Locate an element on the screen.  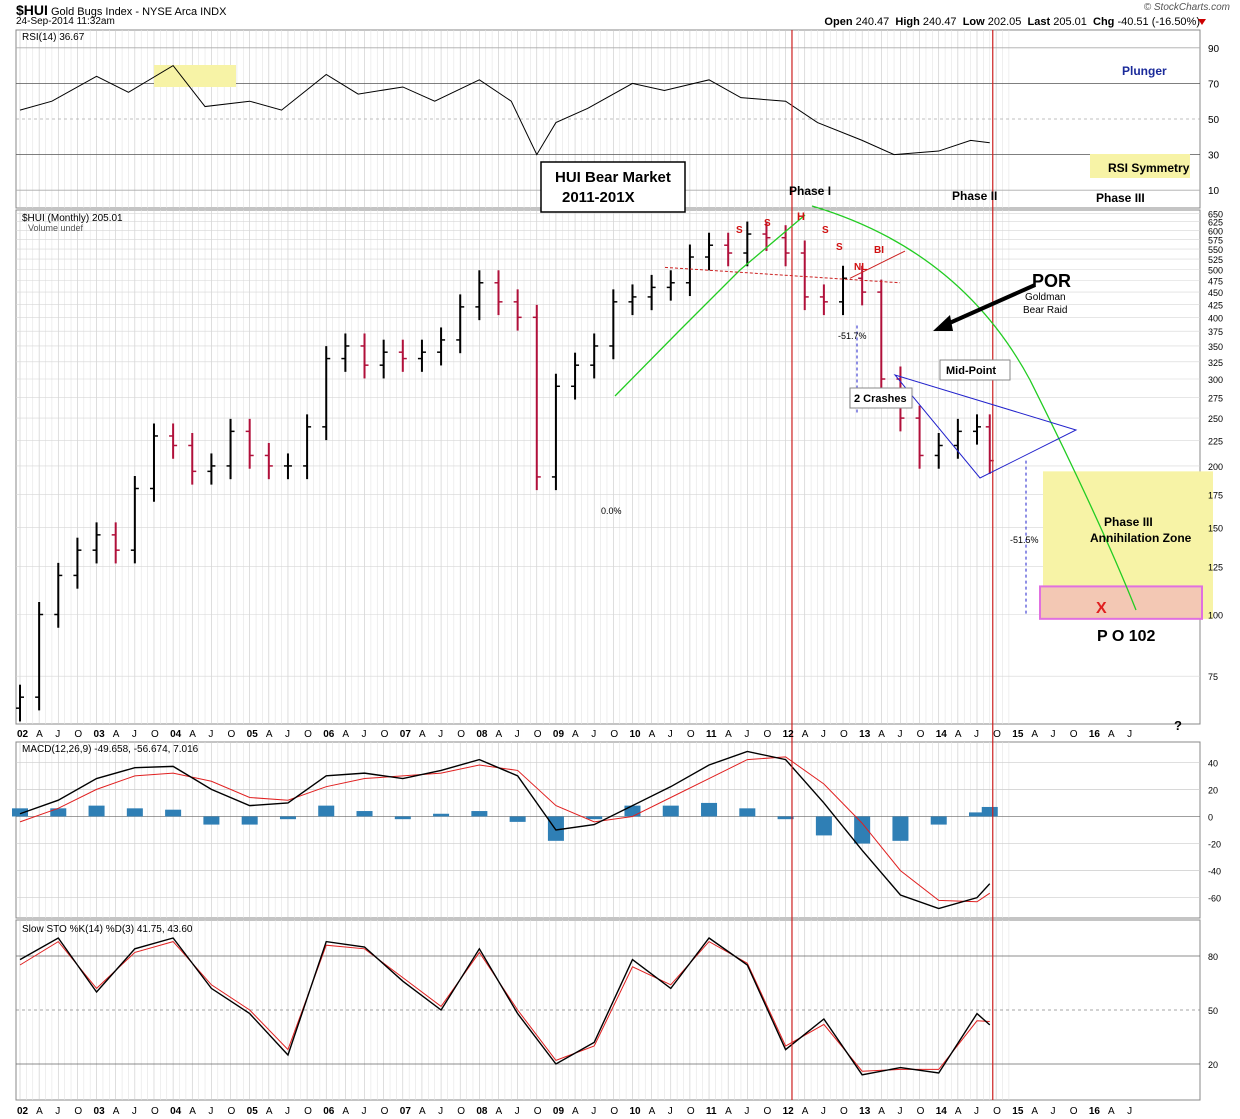
price-y-tick: 300 is located at coordinates (1215, 380).